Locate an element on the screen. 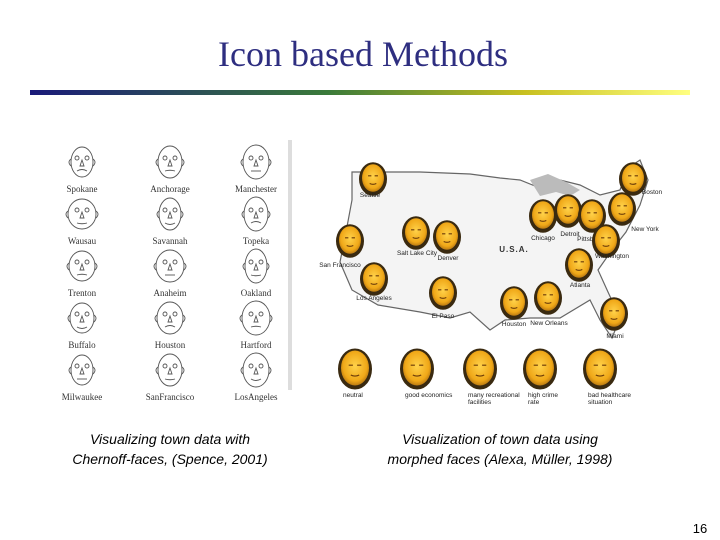 The height and width of the screenshot is (540, 720). city-label: Chicago is located at coordinates (543, 238).